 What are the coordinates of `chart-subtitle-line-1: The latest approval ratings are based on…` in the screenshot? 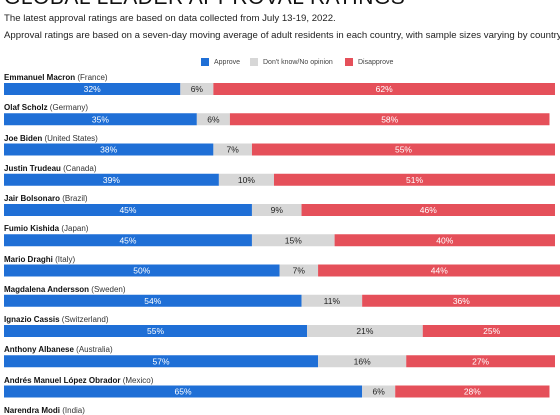 It's located at (170, 18).